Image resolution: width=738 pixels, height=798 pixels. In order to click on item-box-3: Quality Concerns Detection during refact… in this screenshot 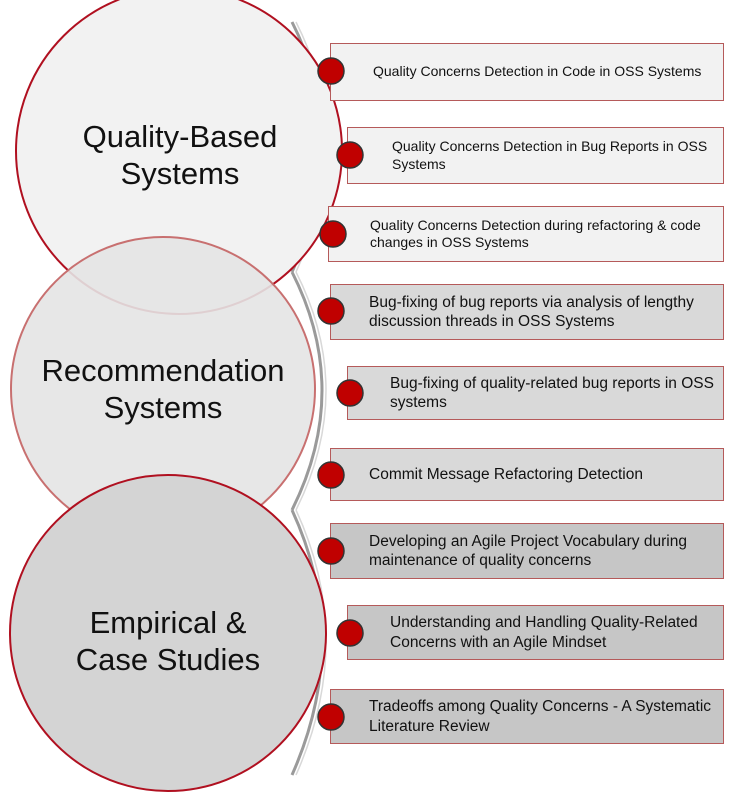, I will do `click(526, 234)`.